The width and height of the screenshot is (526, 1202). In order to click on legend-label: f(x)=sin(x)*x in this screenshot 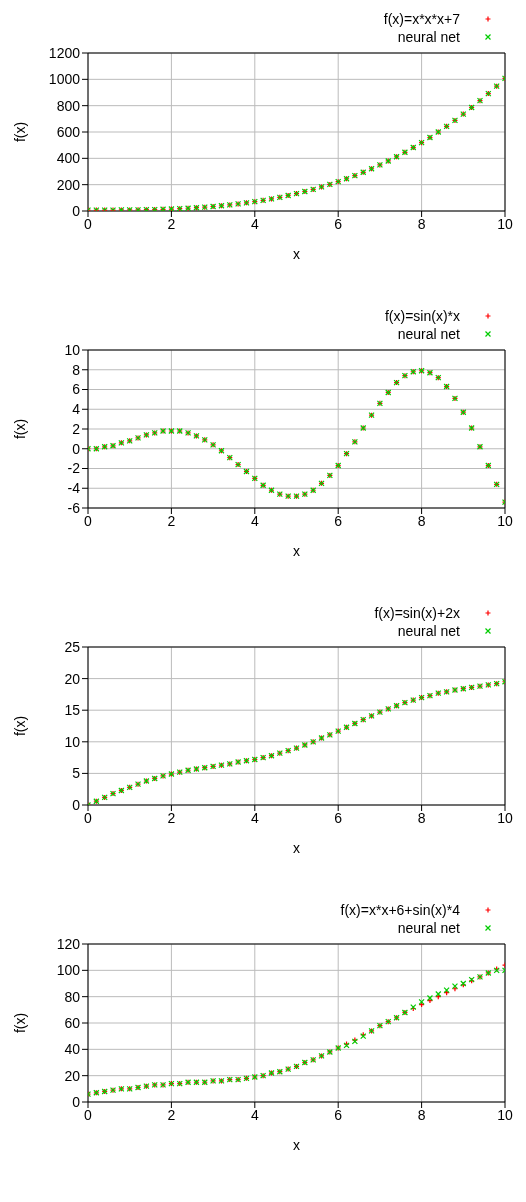, I will do `click(422, 316)`.